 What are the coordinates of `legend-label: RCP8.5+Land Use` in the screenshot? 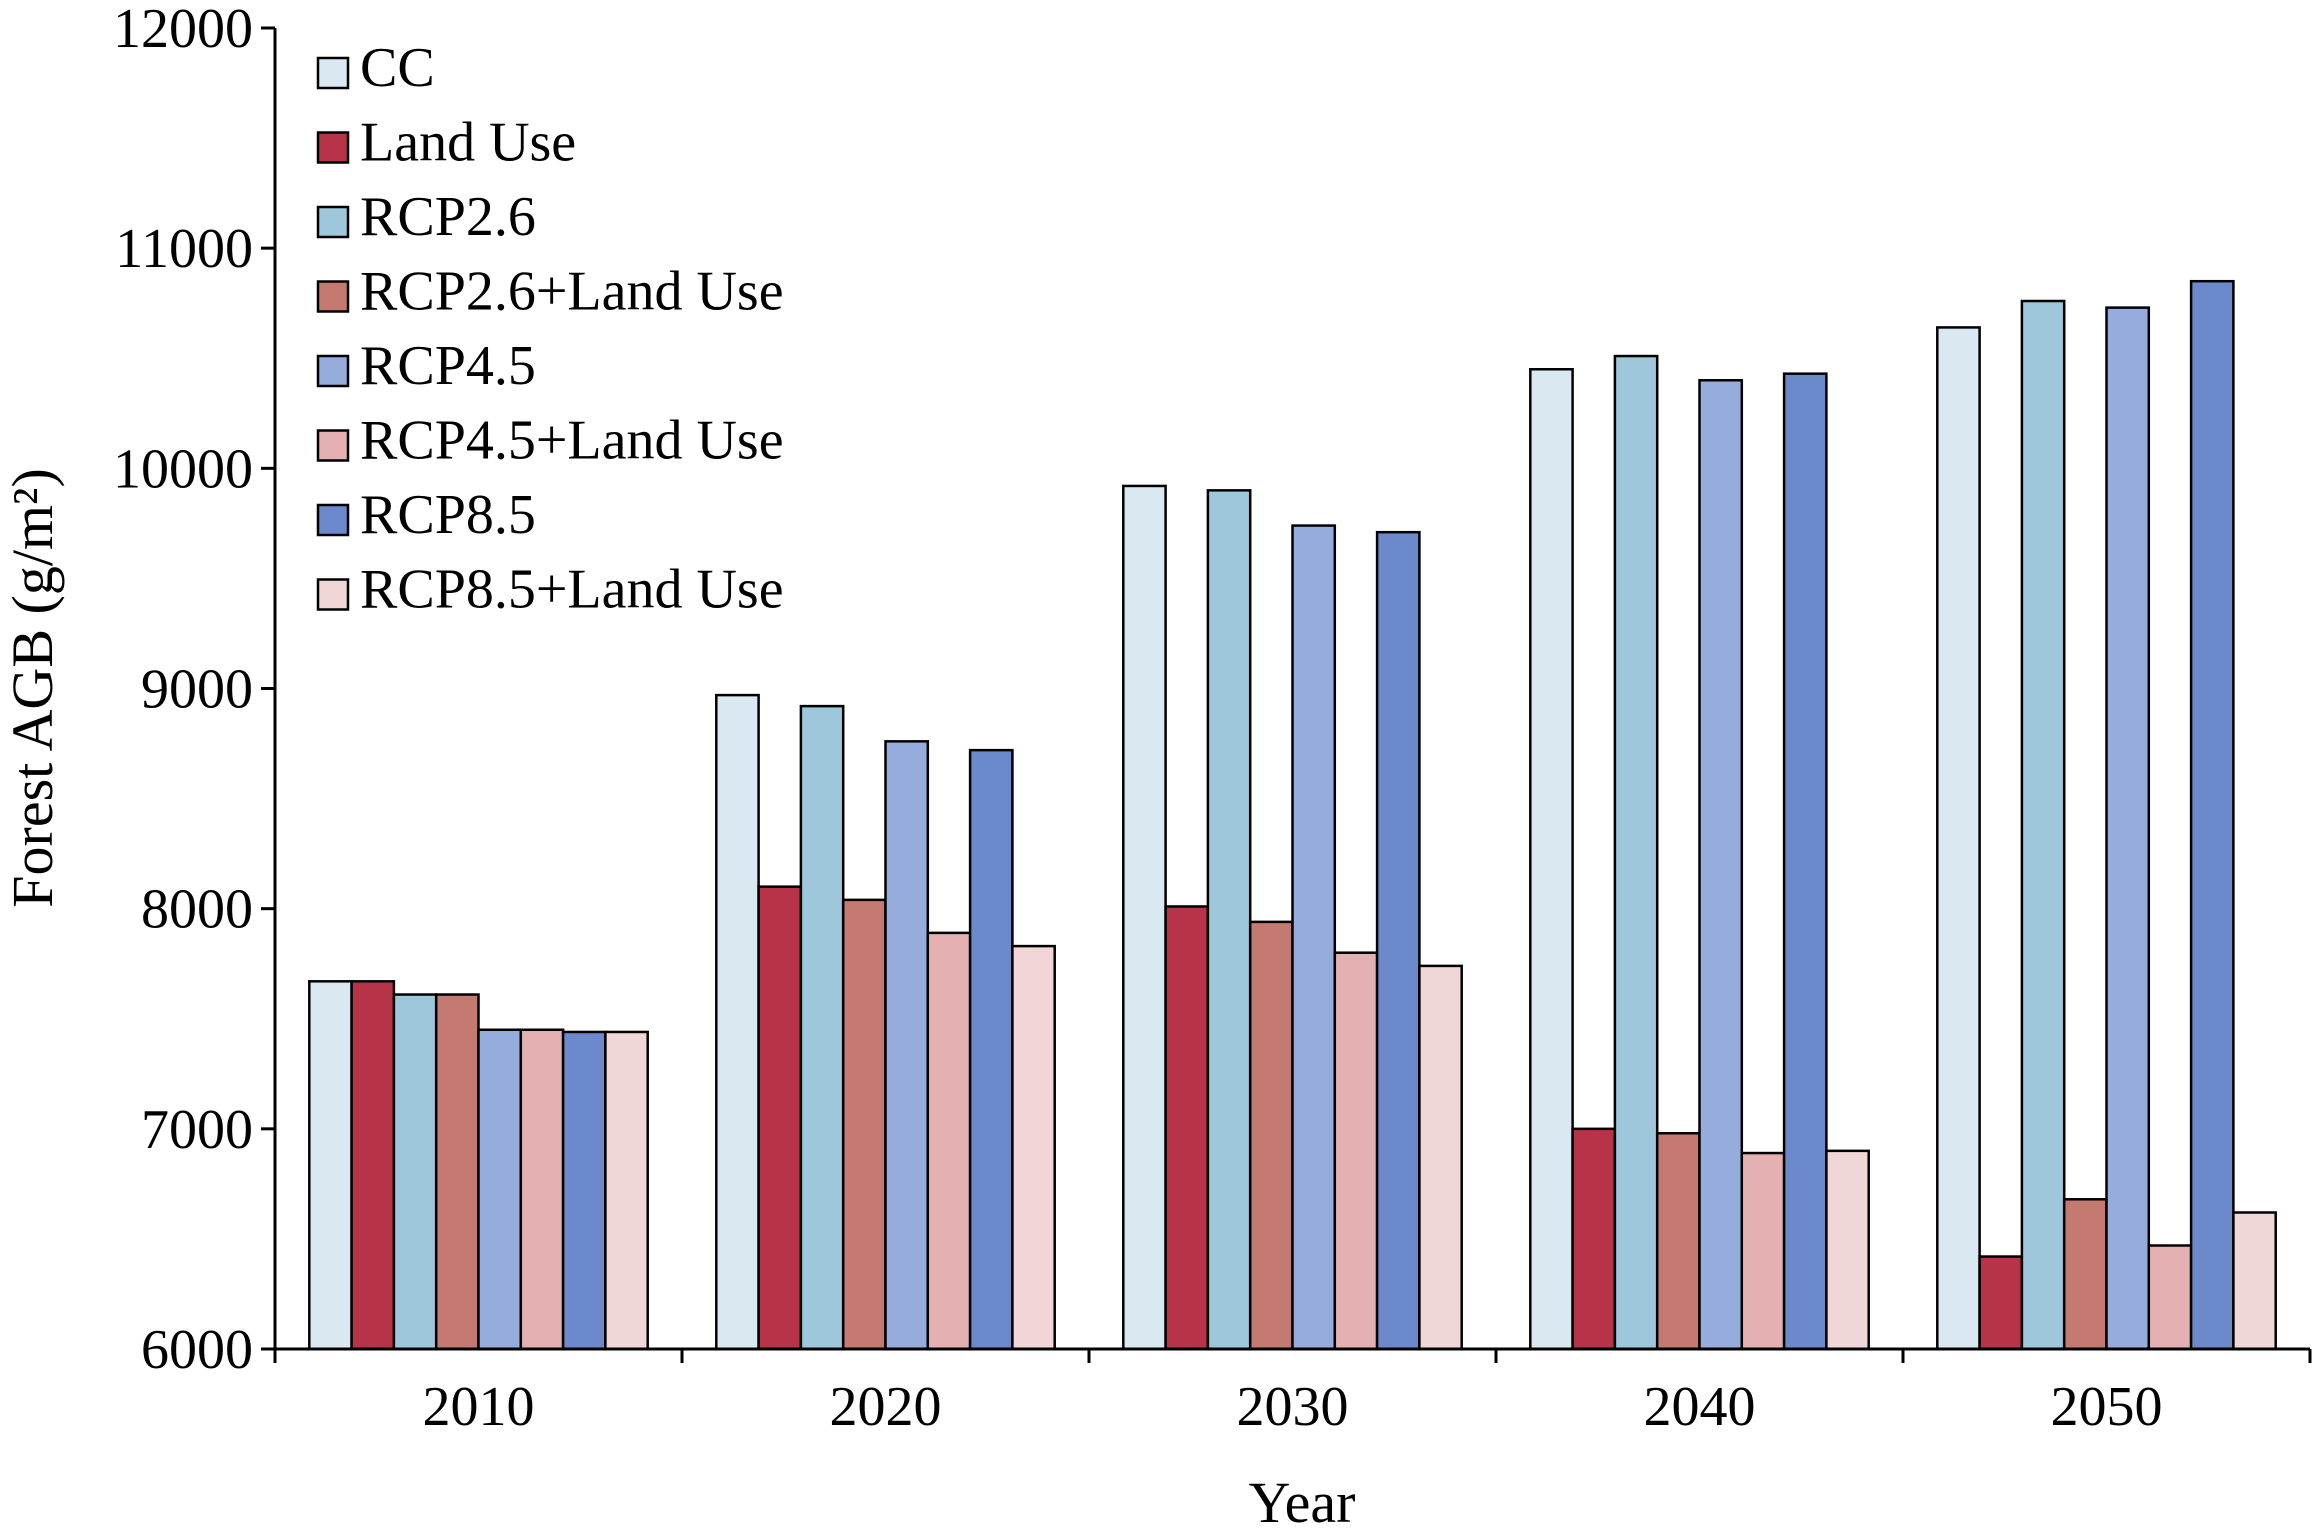 It's located at (572, 590).